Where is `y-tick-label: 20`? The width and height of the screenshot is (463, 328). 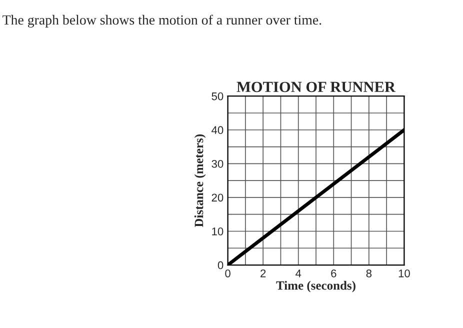 y-tick-label: 20 is located at coordinates (218, 198).